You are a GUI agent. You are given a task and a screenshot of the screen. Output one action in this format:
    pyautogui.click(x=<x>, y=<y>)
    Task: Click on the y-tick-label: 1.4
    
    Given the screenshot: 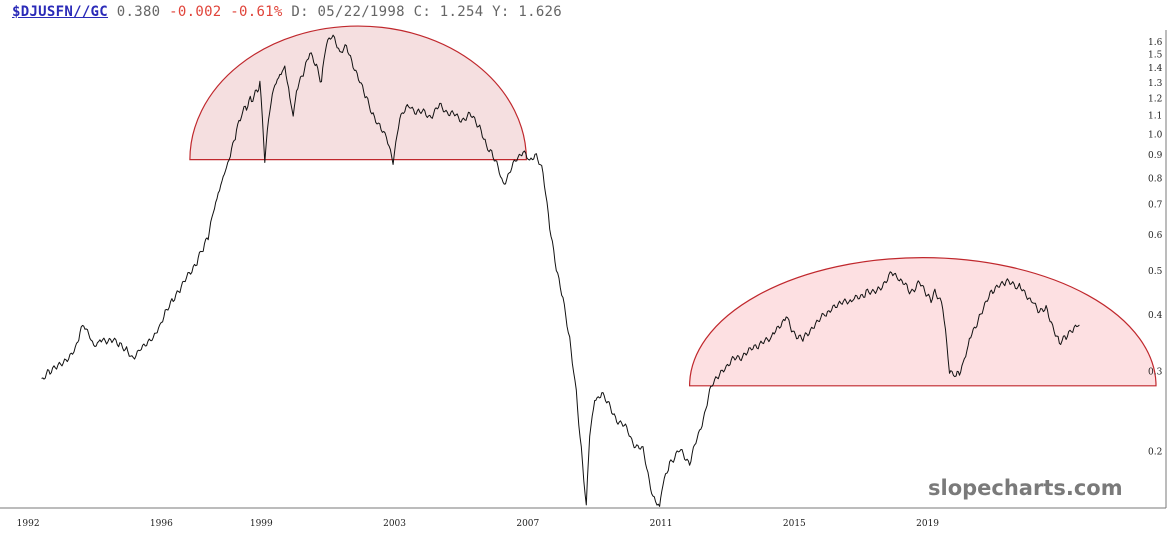 What is the action you would take?
    pyautogui.click(x=1155, y=69)
    